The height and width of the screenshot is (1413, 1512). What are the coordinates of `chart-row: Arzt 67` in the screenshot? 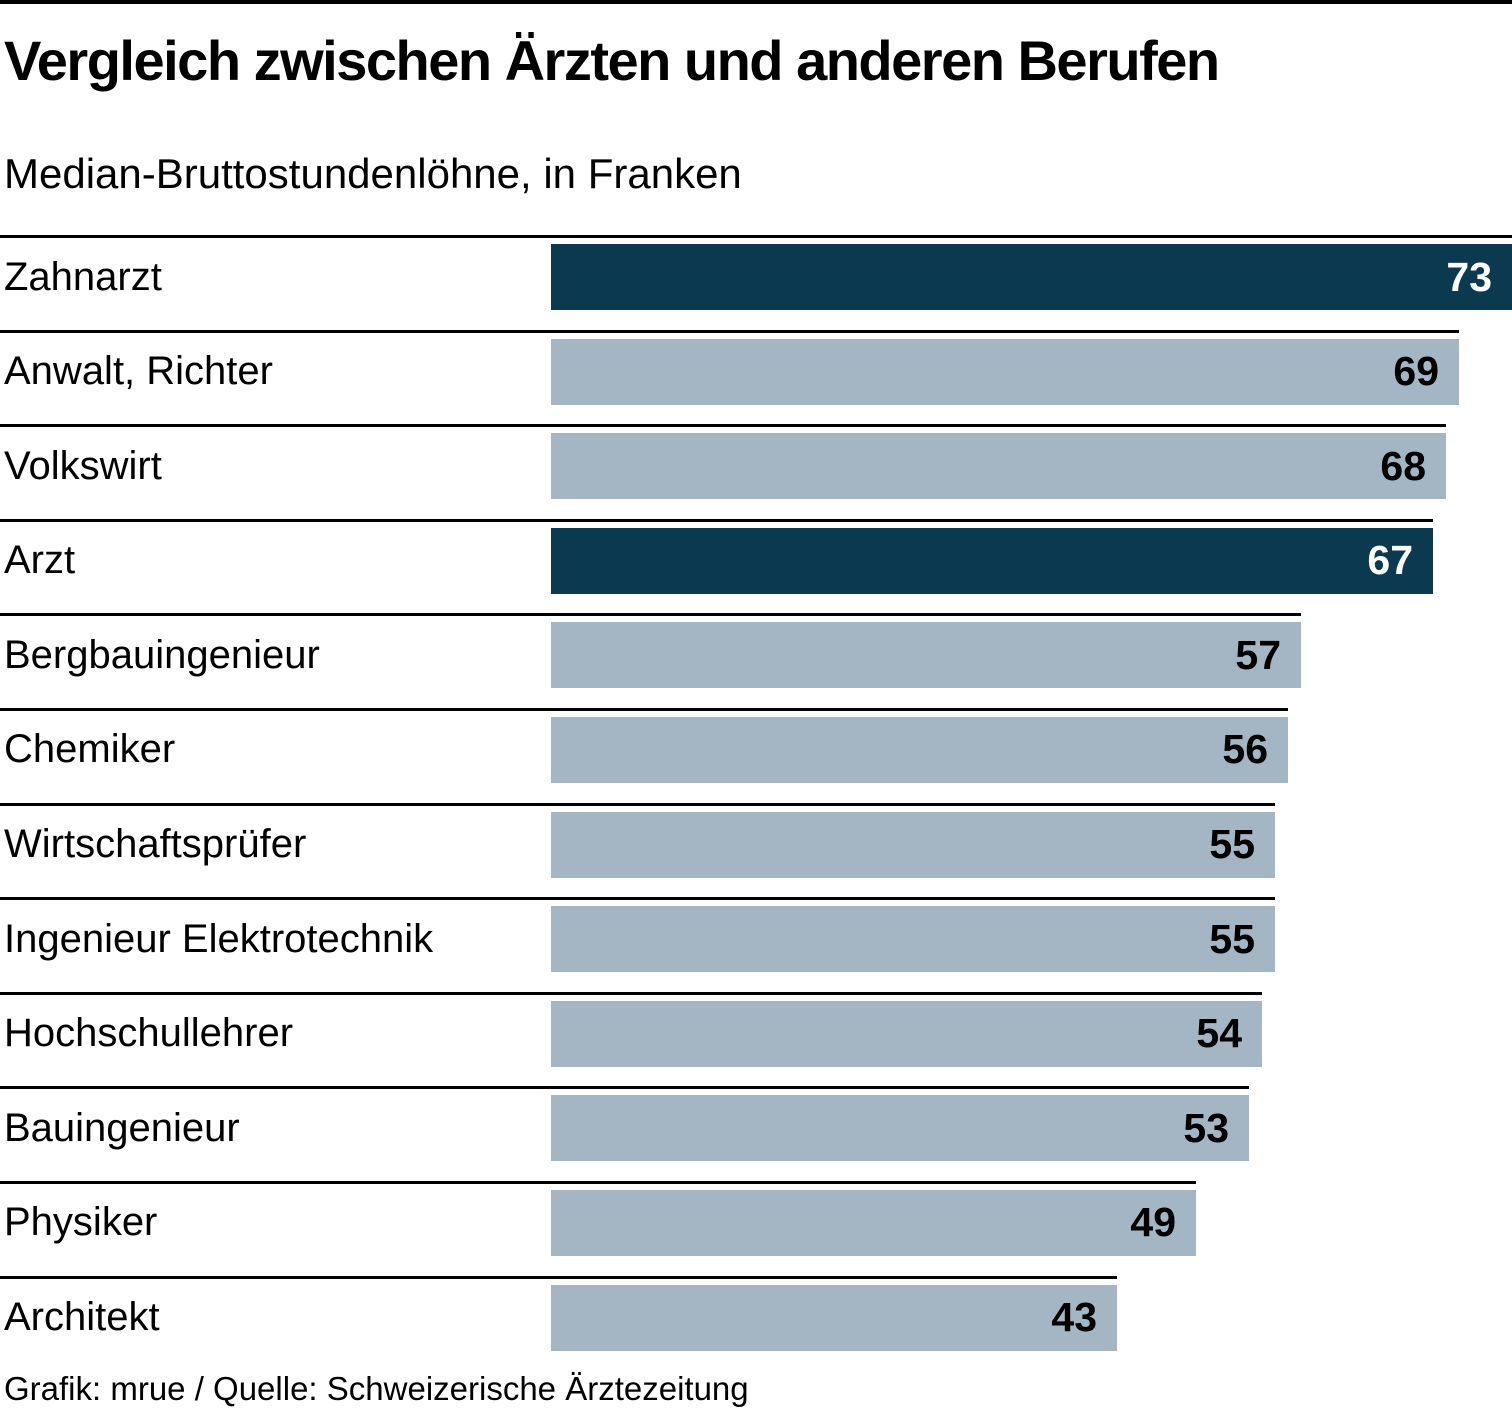 It's located at (716, 556).